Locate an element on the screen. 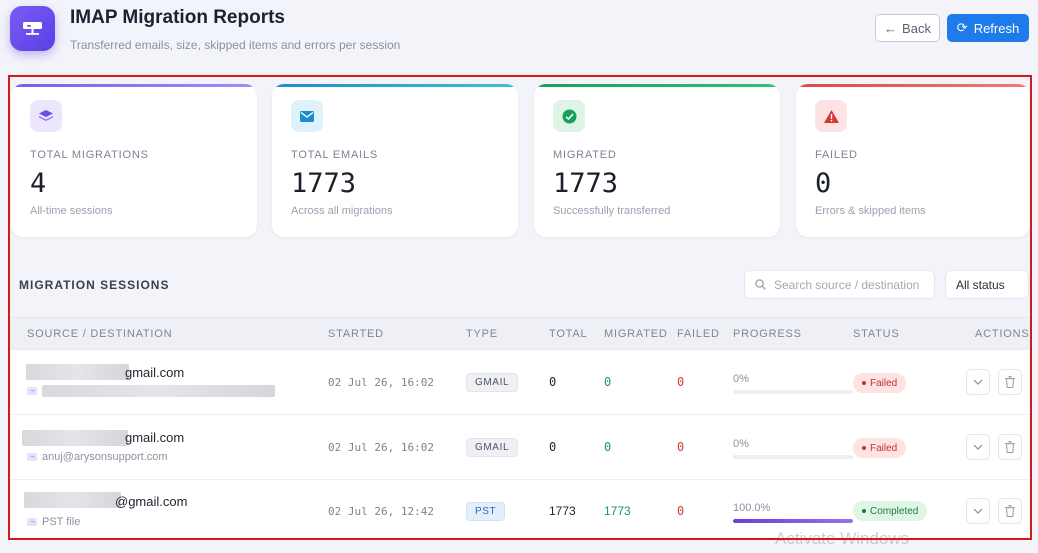 The image size is (1038, 553). column-header-started: STARTED is located at coordinates (356, 334).